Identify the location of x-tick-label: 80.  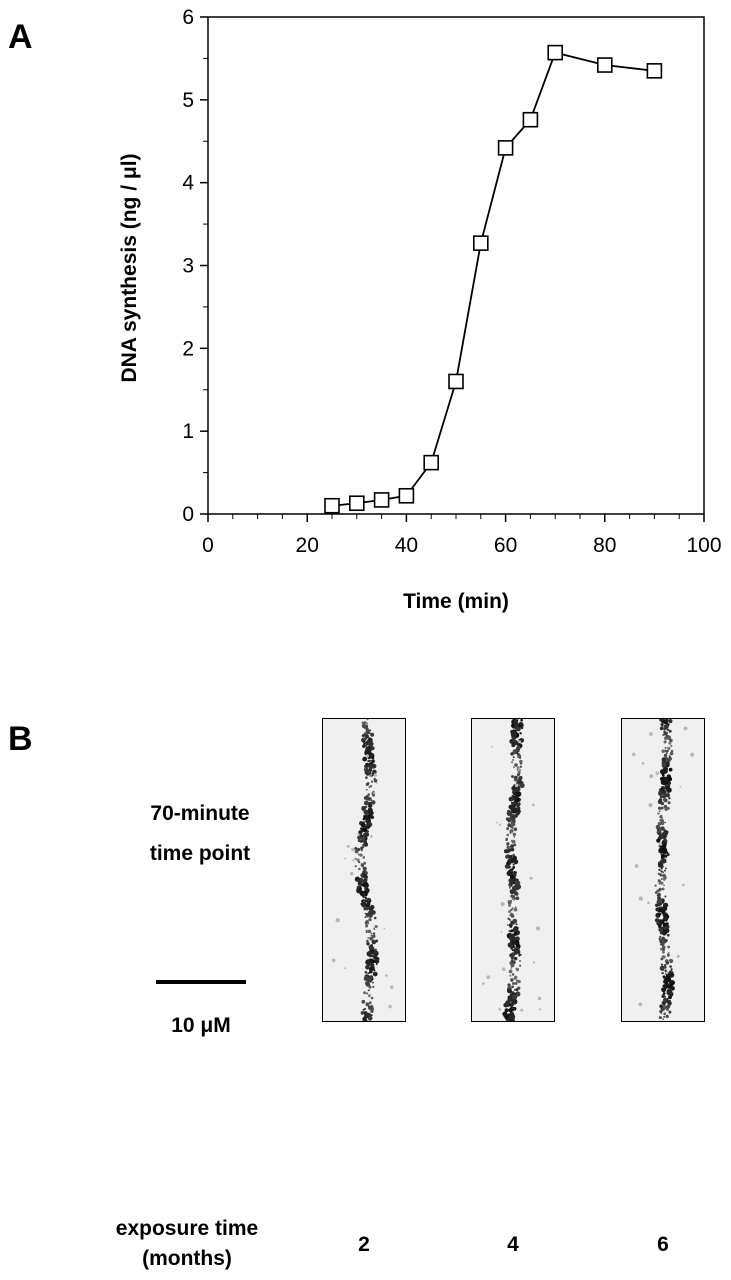
(604, 545).